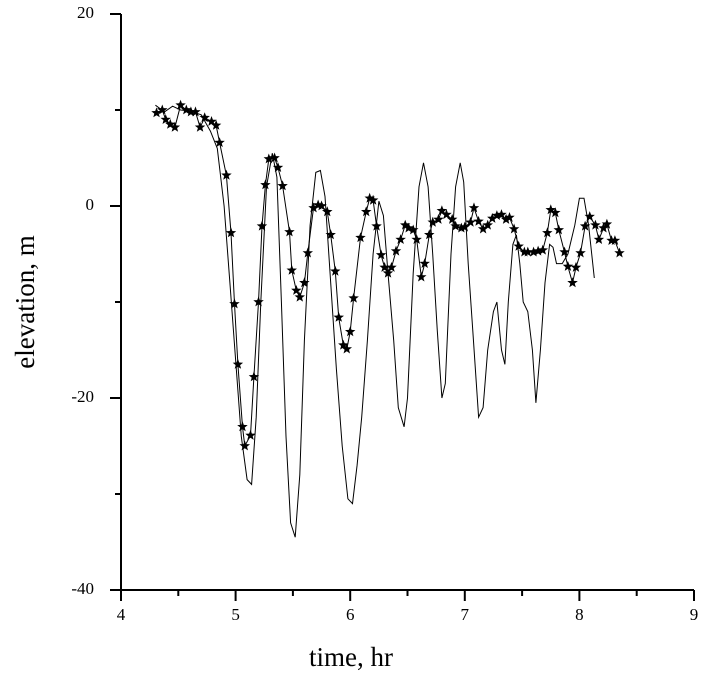 This screenshot has width=702, height=680. What do you see at coordinates (579, 614) in the screenshot?
I see `x-tick-label: 8` at bounding box center [579, 614].